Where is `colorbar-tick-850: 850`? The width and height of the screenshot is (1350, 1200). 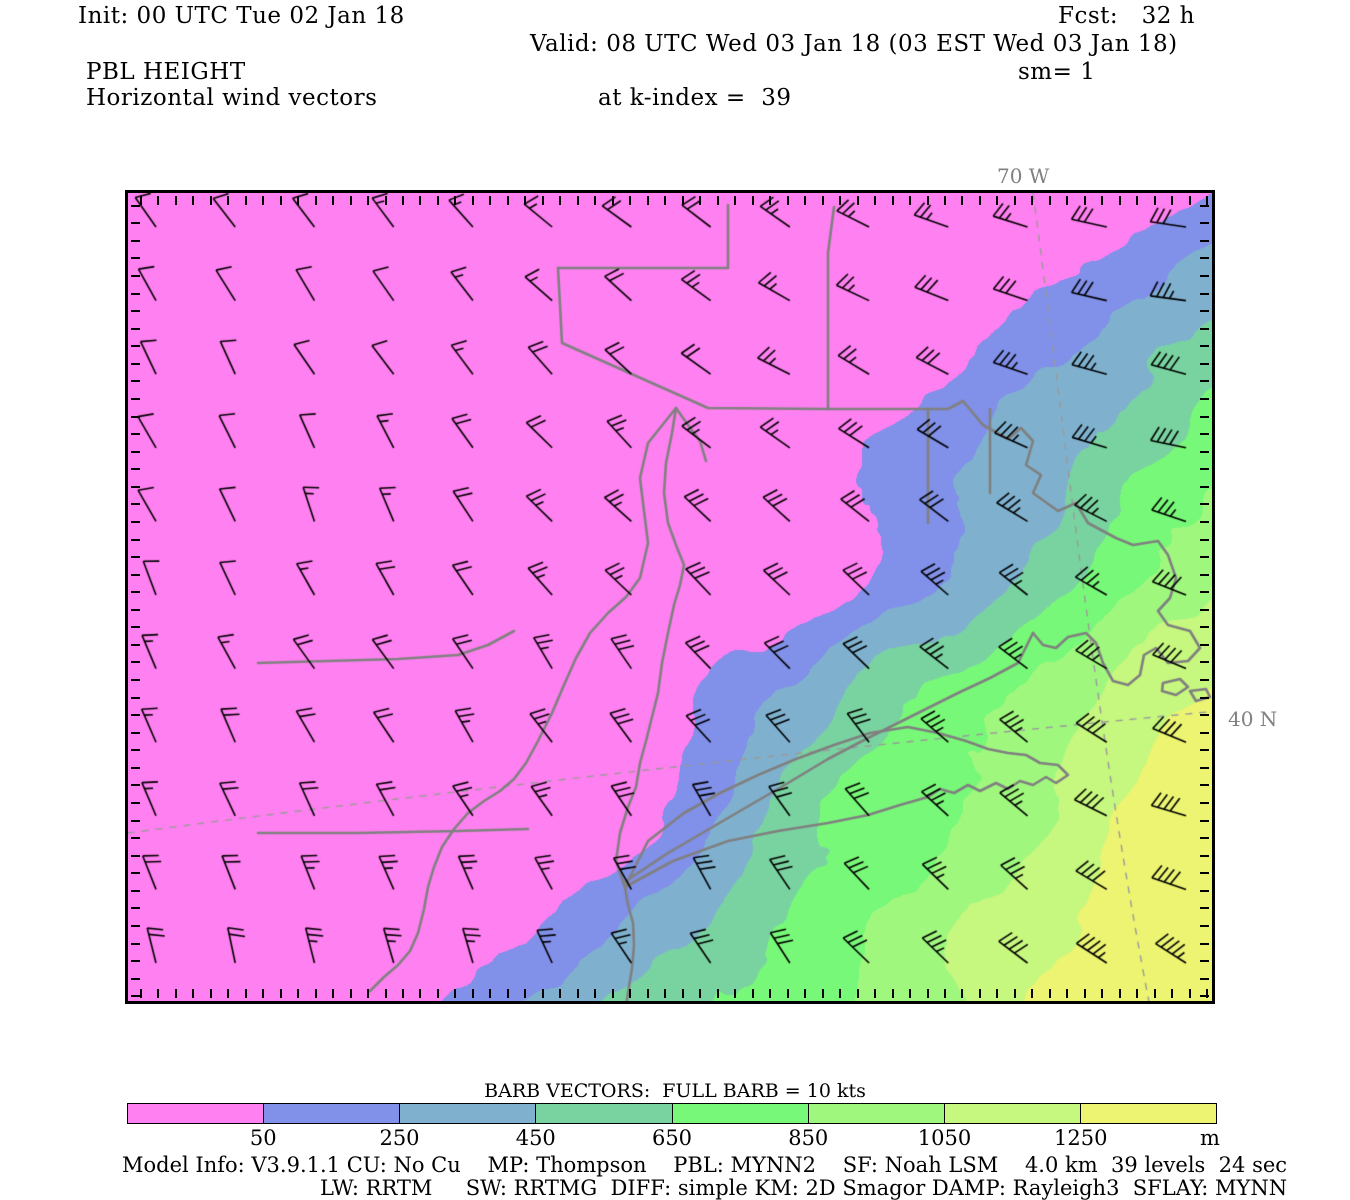 colorbar-tick-850: 850 is located at coordinates (808, 1138).